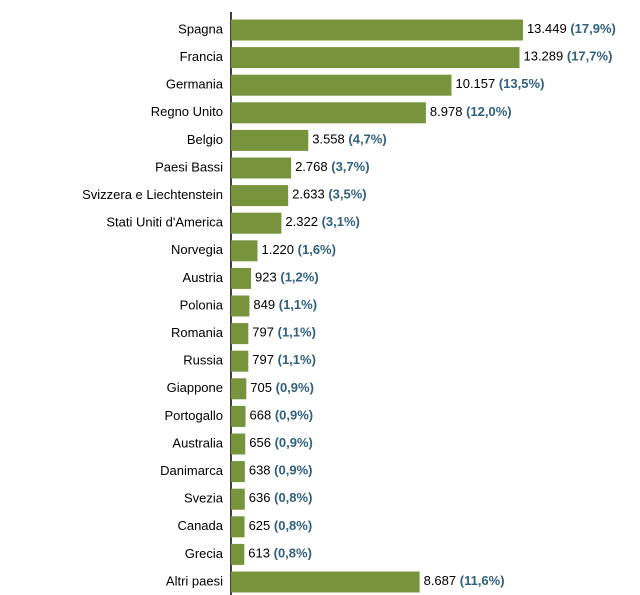  I want to click on value-label: 613 (0,8%), so click(280, 553).